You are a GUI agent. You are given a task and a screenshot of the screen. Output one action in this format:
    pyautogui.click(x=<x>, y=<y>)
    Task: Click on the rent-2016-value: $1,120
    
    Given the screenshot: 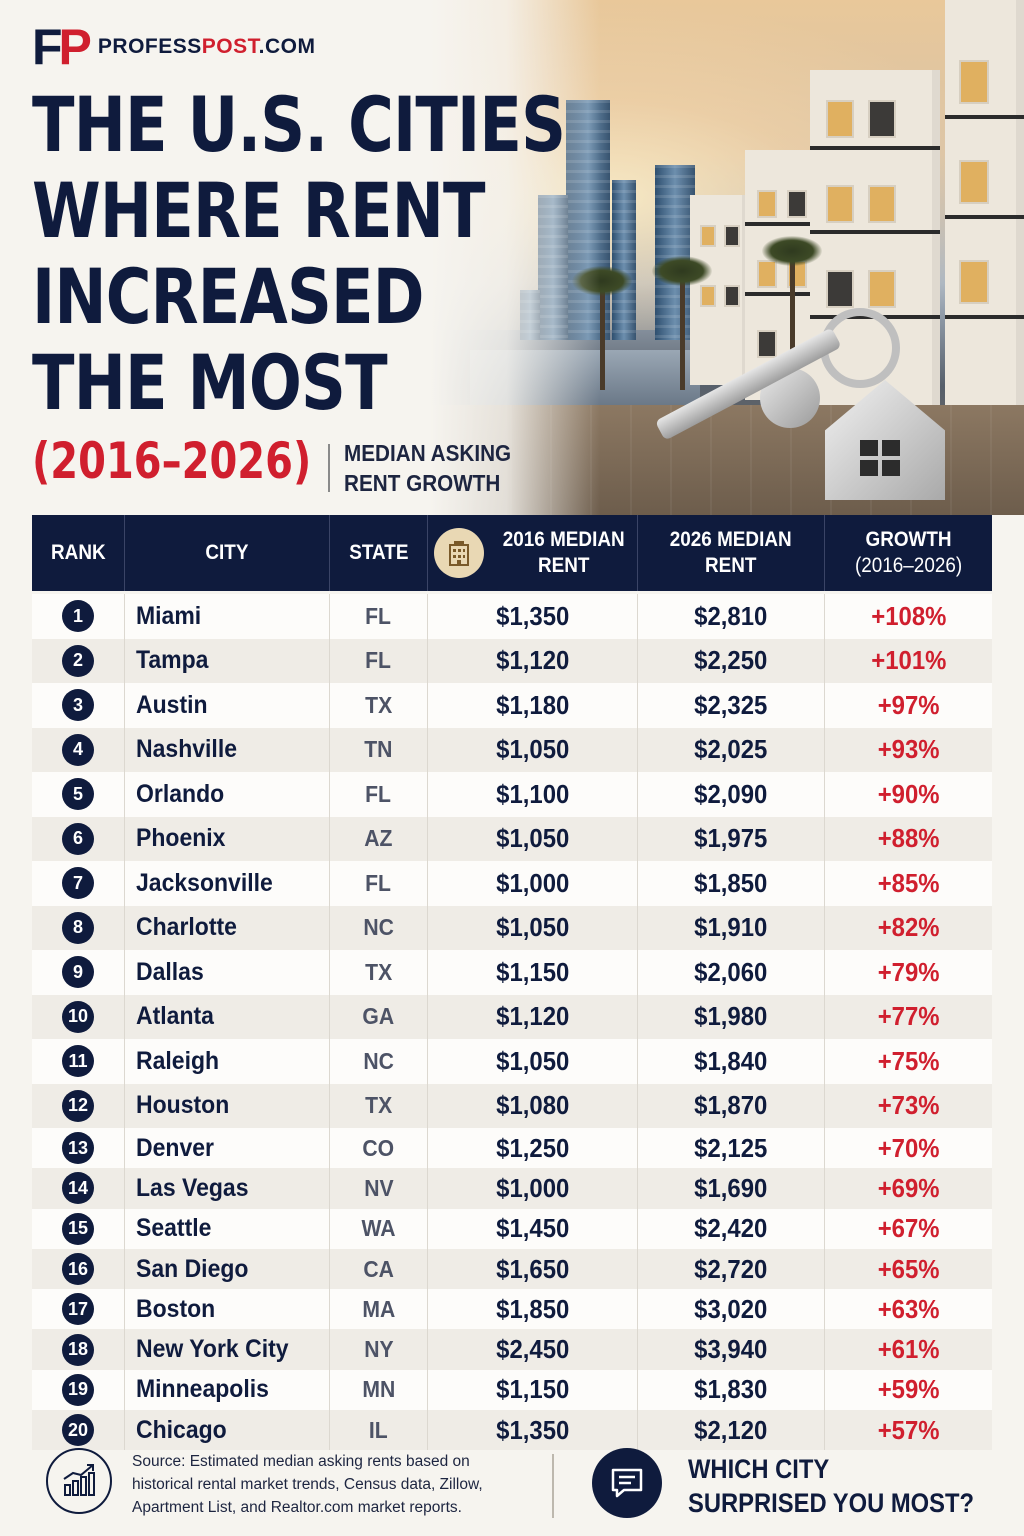 What is the action you would take?
    pyautogui.click(x=532, y=660)
    